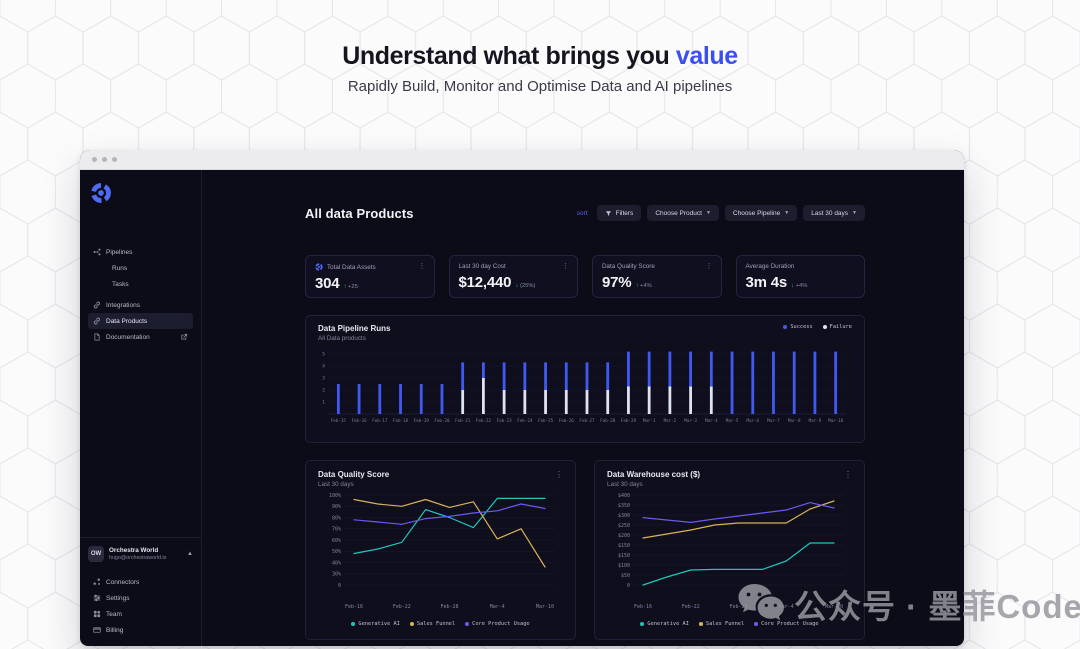  What do you see at coordinates (608, 213) in the screenshot?
I see `funnel-icon` at bounding box center [608, 213].